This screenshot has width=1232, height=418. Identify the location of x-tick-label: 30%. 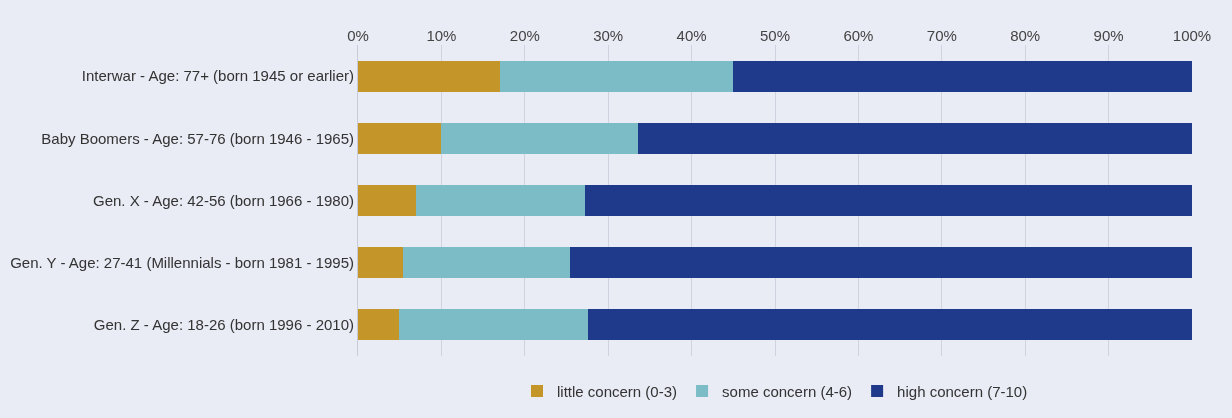
(608, 35).